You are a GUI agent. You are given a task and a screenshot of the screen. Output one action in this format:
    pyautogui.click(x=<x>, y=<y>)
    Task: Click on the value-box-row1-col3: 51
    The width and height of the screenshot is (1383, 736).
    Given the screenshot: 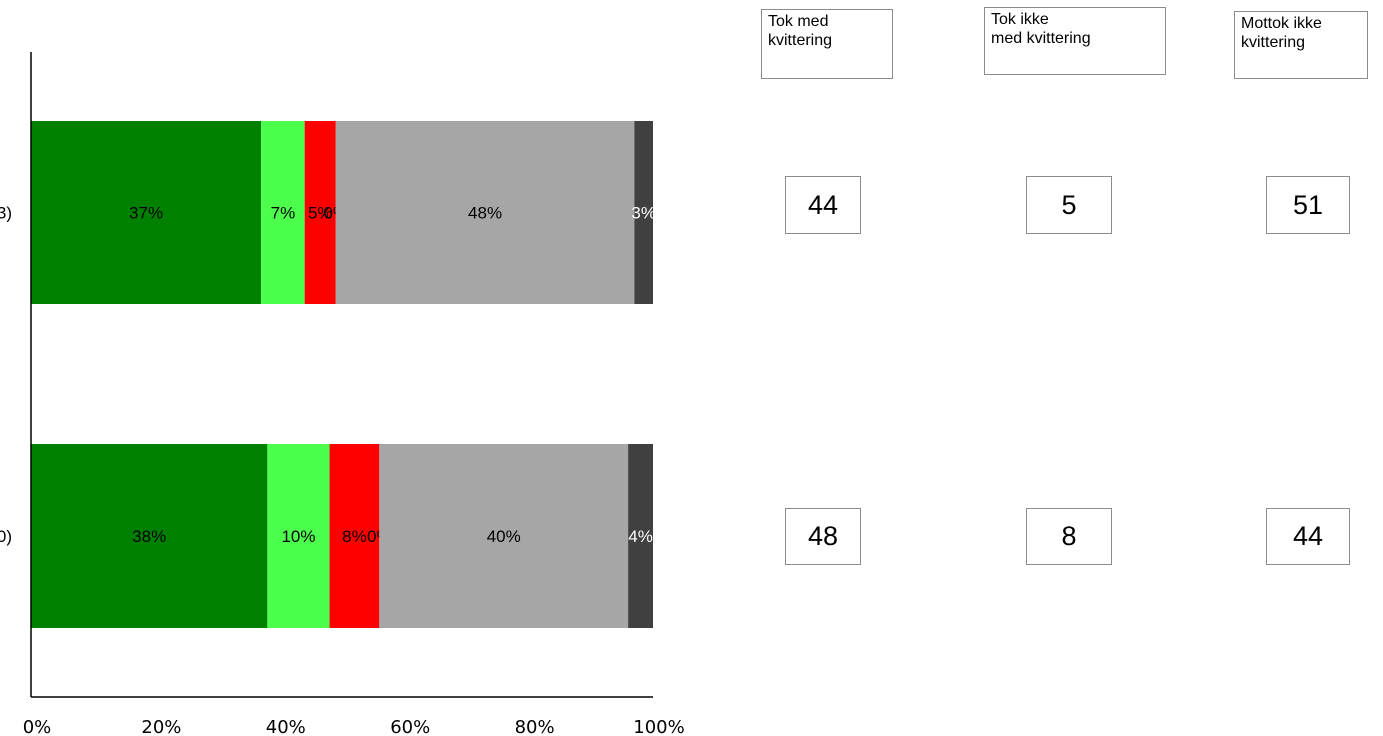 What is the action you would take?
    pyautogui.click(x=1308, y=205)
    